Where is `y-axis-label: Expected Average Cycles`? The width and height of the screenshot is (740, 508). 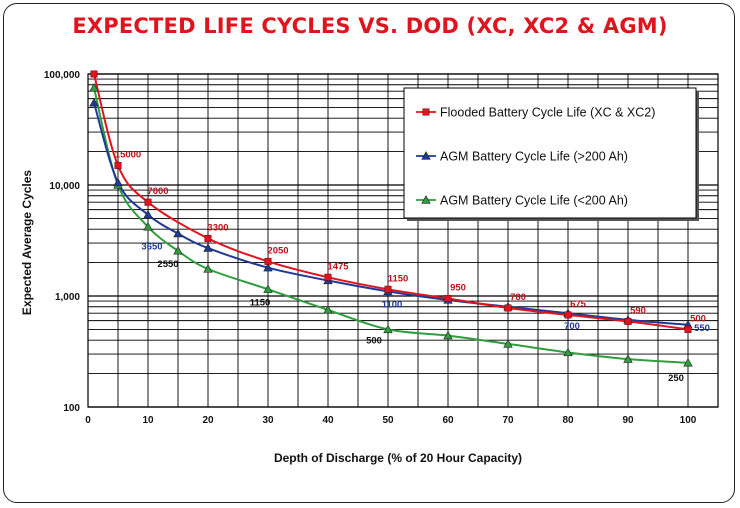
y-axis-label: Expected Average Cycles is located at coordinates (27, 243).